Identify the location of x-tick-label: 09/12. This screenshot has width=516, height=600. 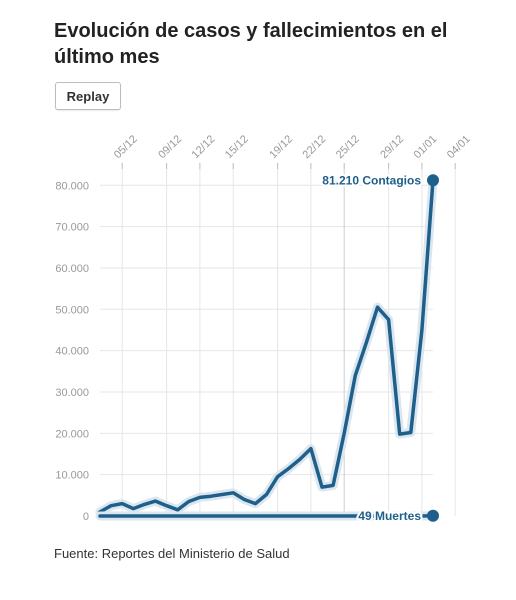
(170, 147).